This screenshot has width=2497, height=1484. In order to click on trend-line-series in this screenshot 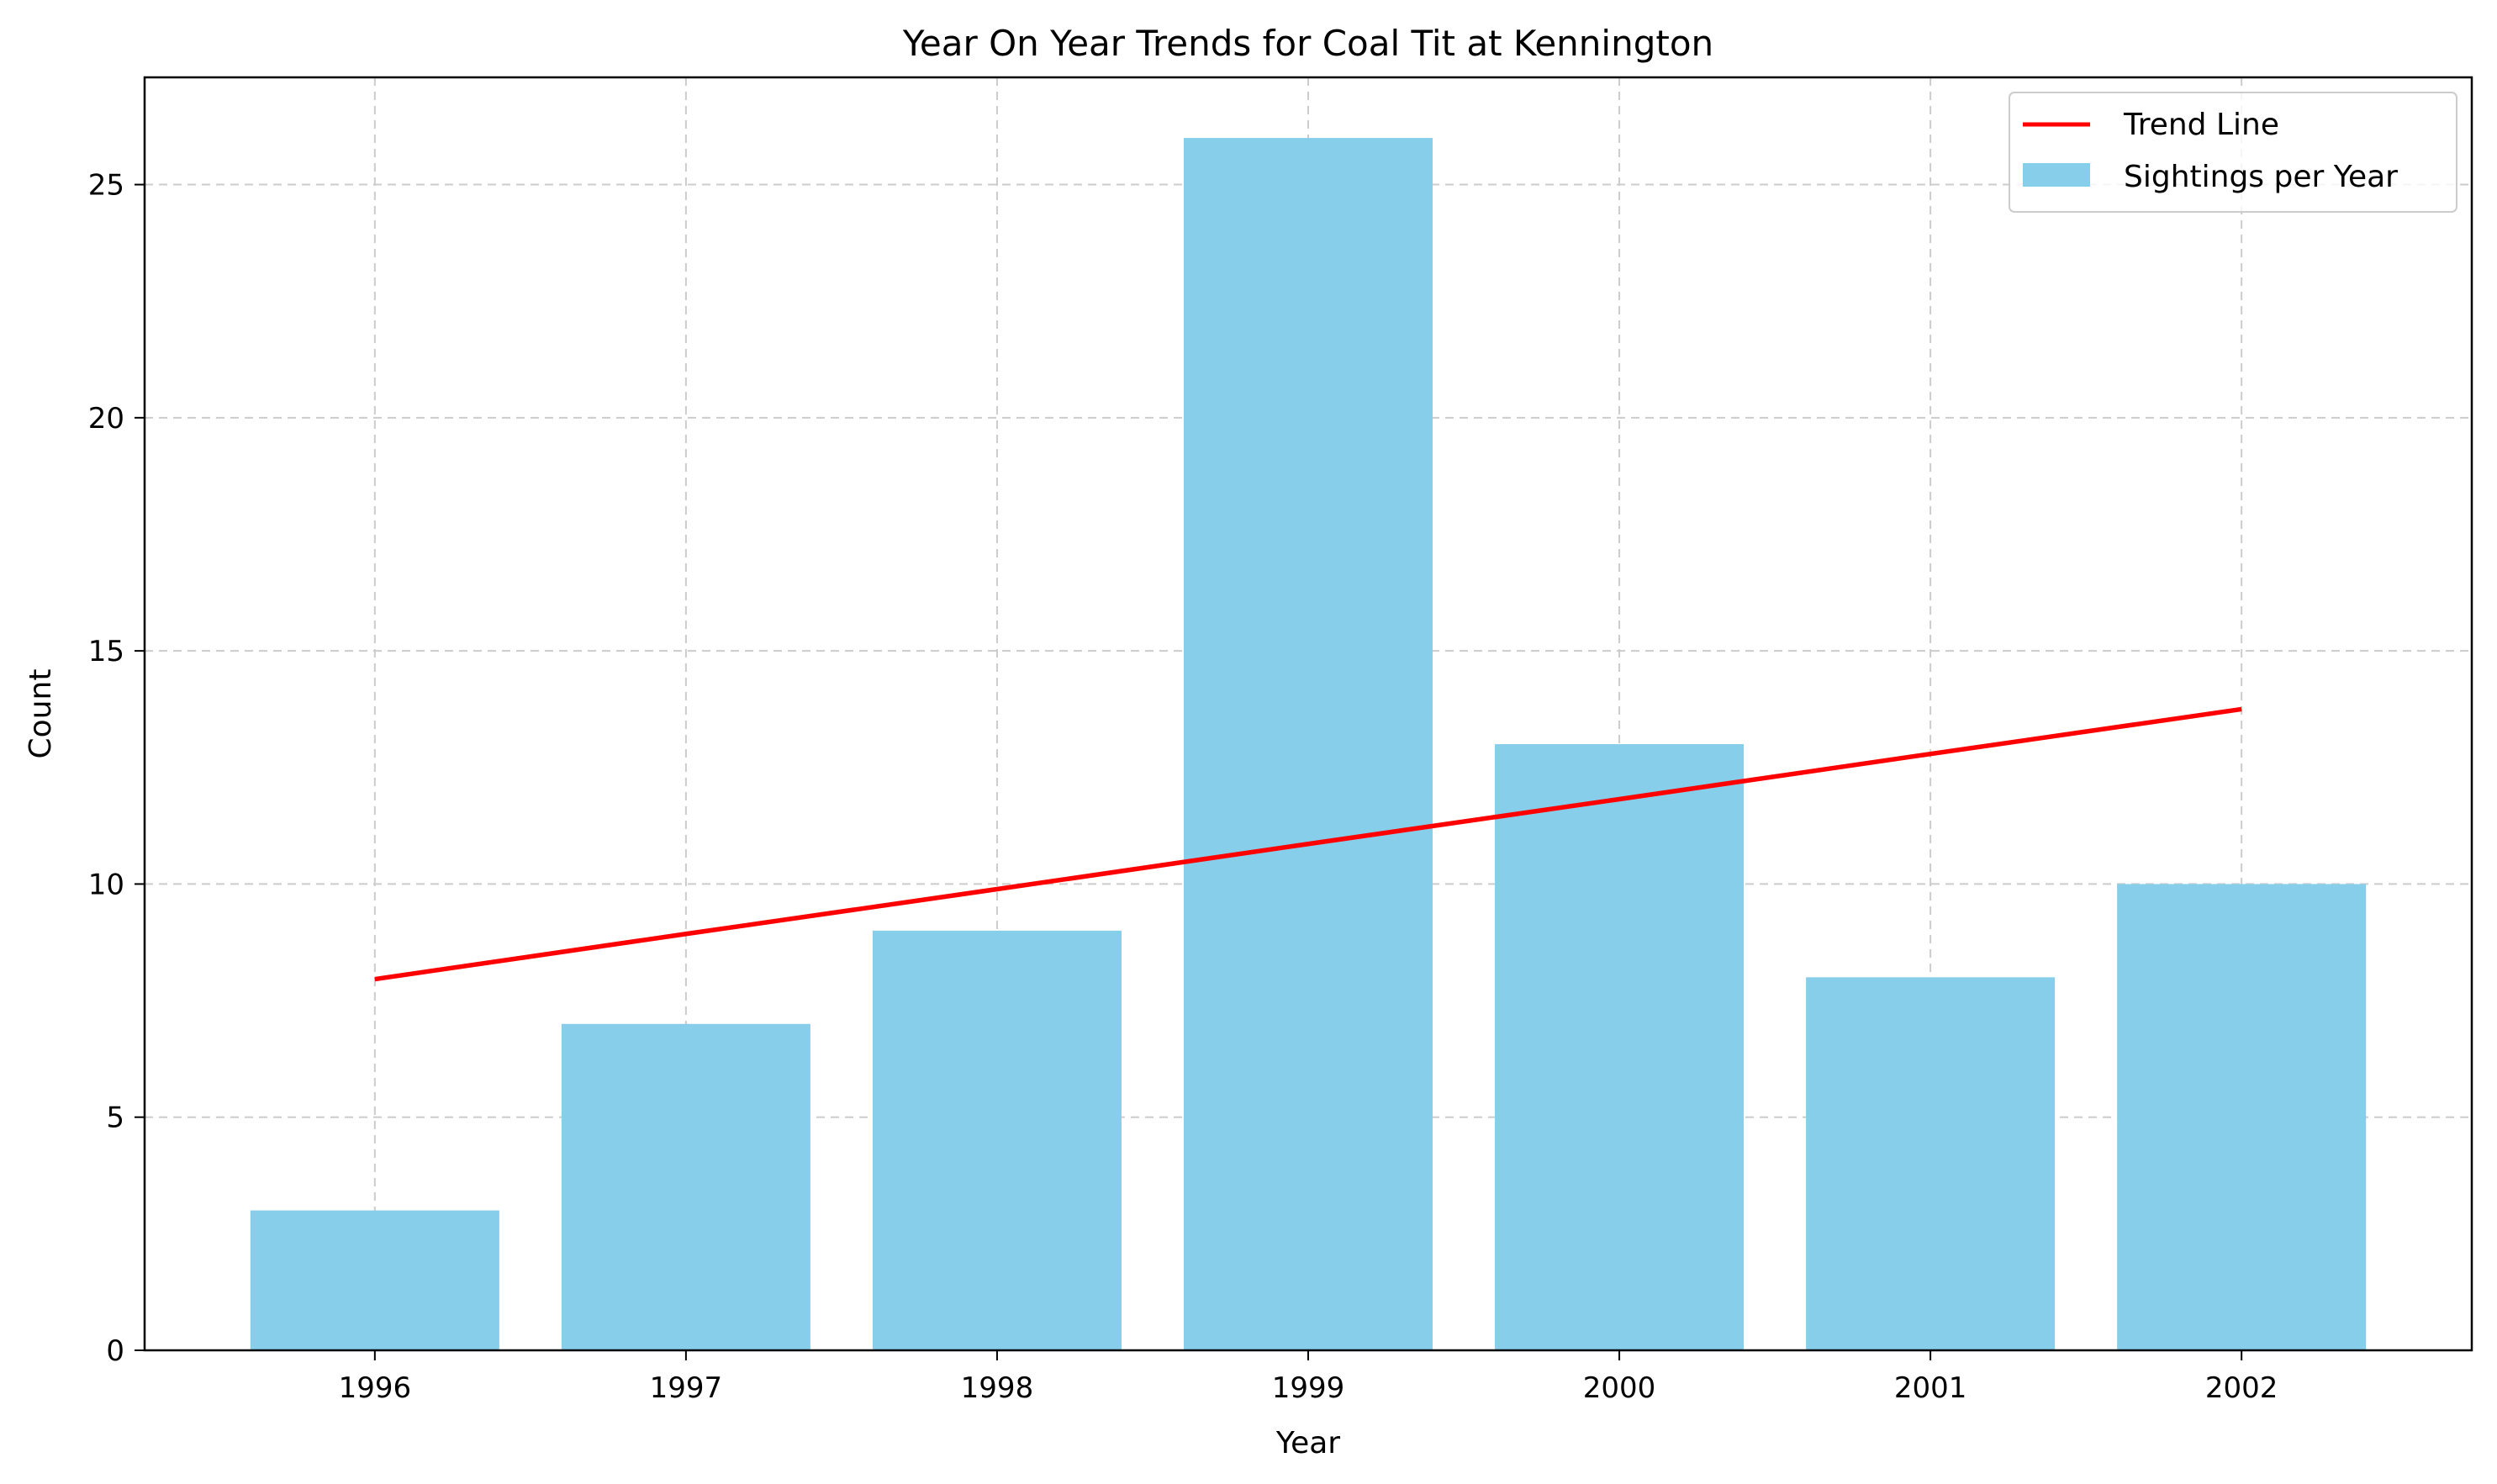, I will do `click(1308, 844)`.